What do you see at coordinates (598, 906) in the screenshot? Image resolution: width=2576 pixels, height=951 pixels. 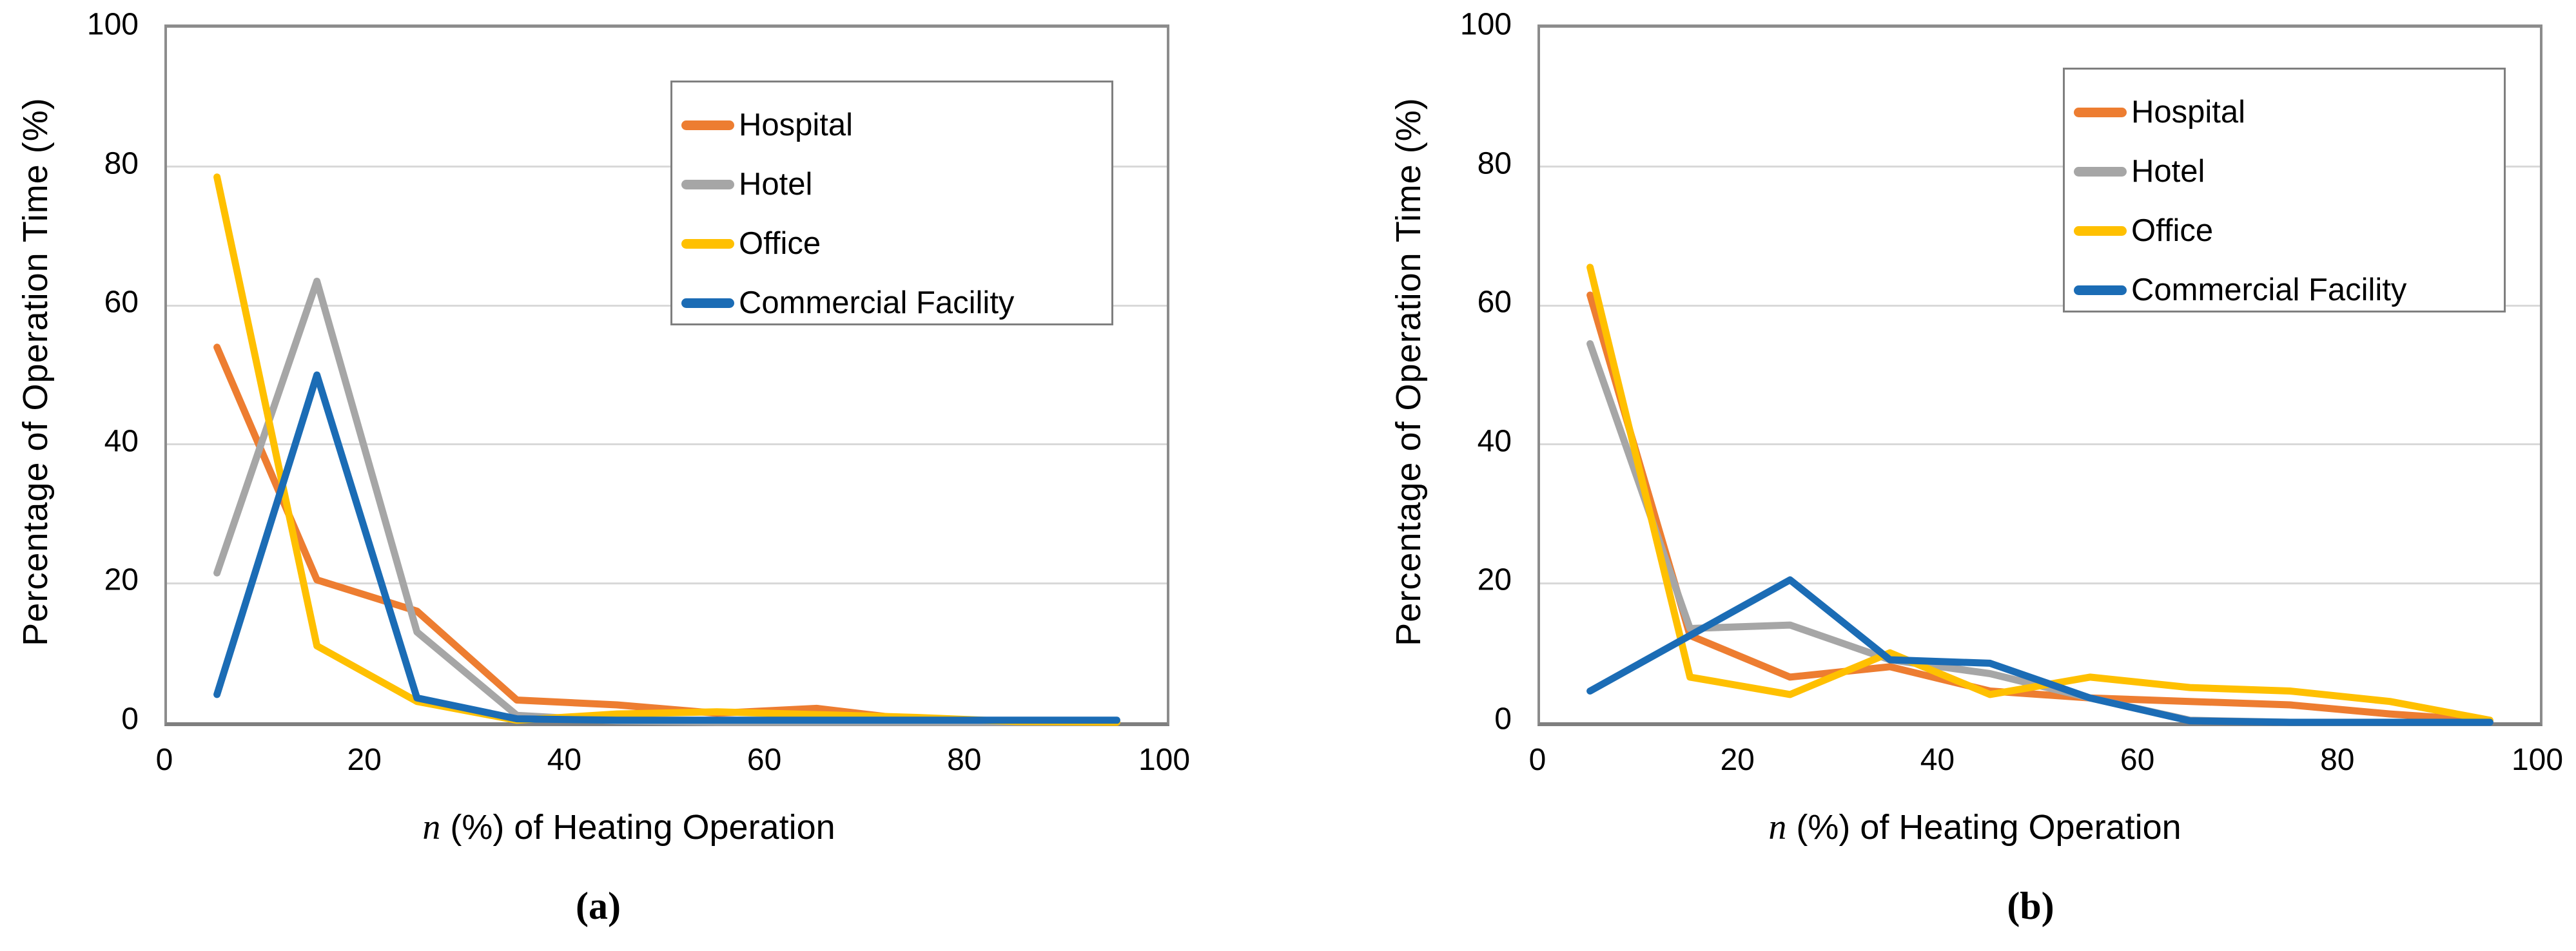 I see `subfigure-caption-a: (a)` at bounding box center [598, 906].